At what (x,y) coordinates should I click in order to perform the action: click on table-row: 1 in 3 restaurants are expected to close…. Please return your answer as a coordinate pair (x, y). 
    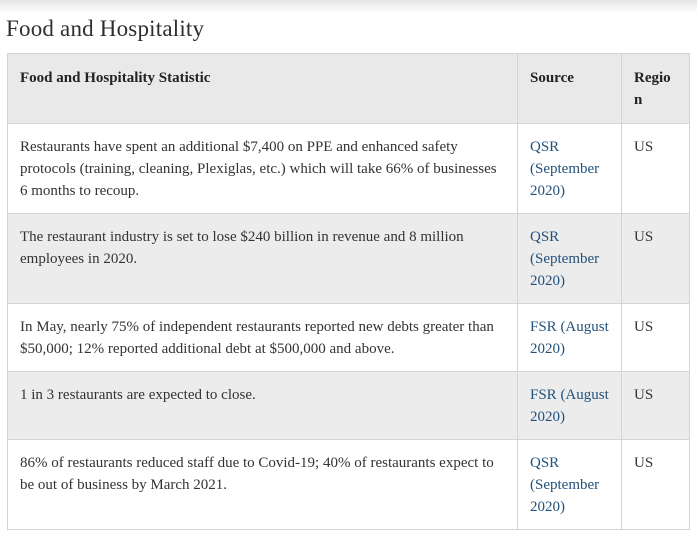
    Looking at the image, I should click on (348, 405).